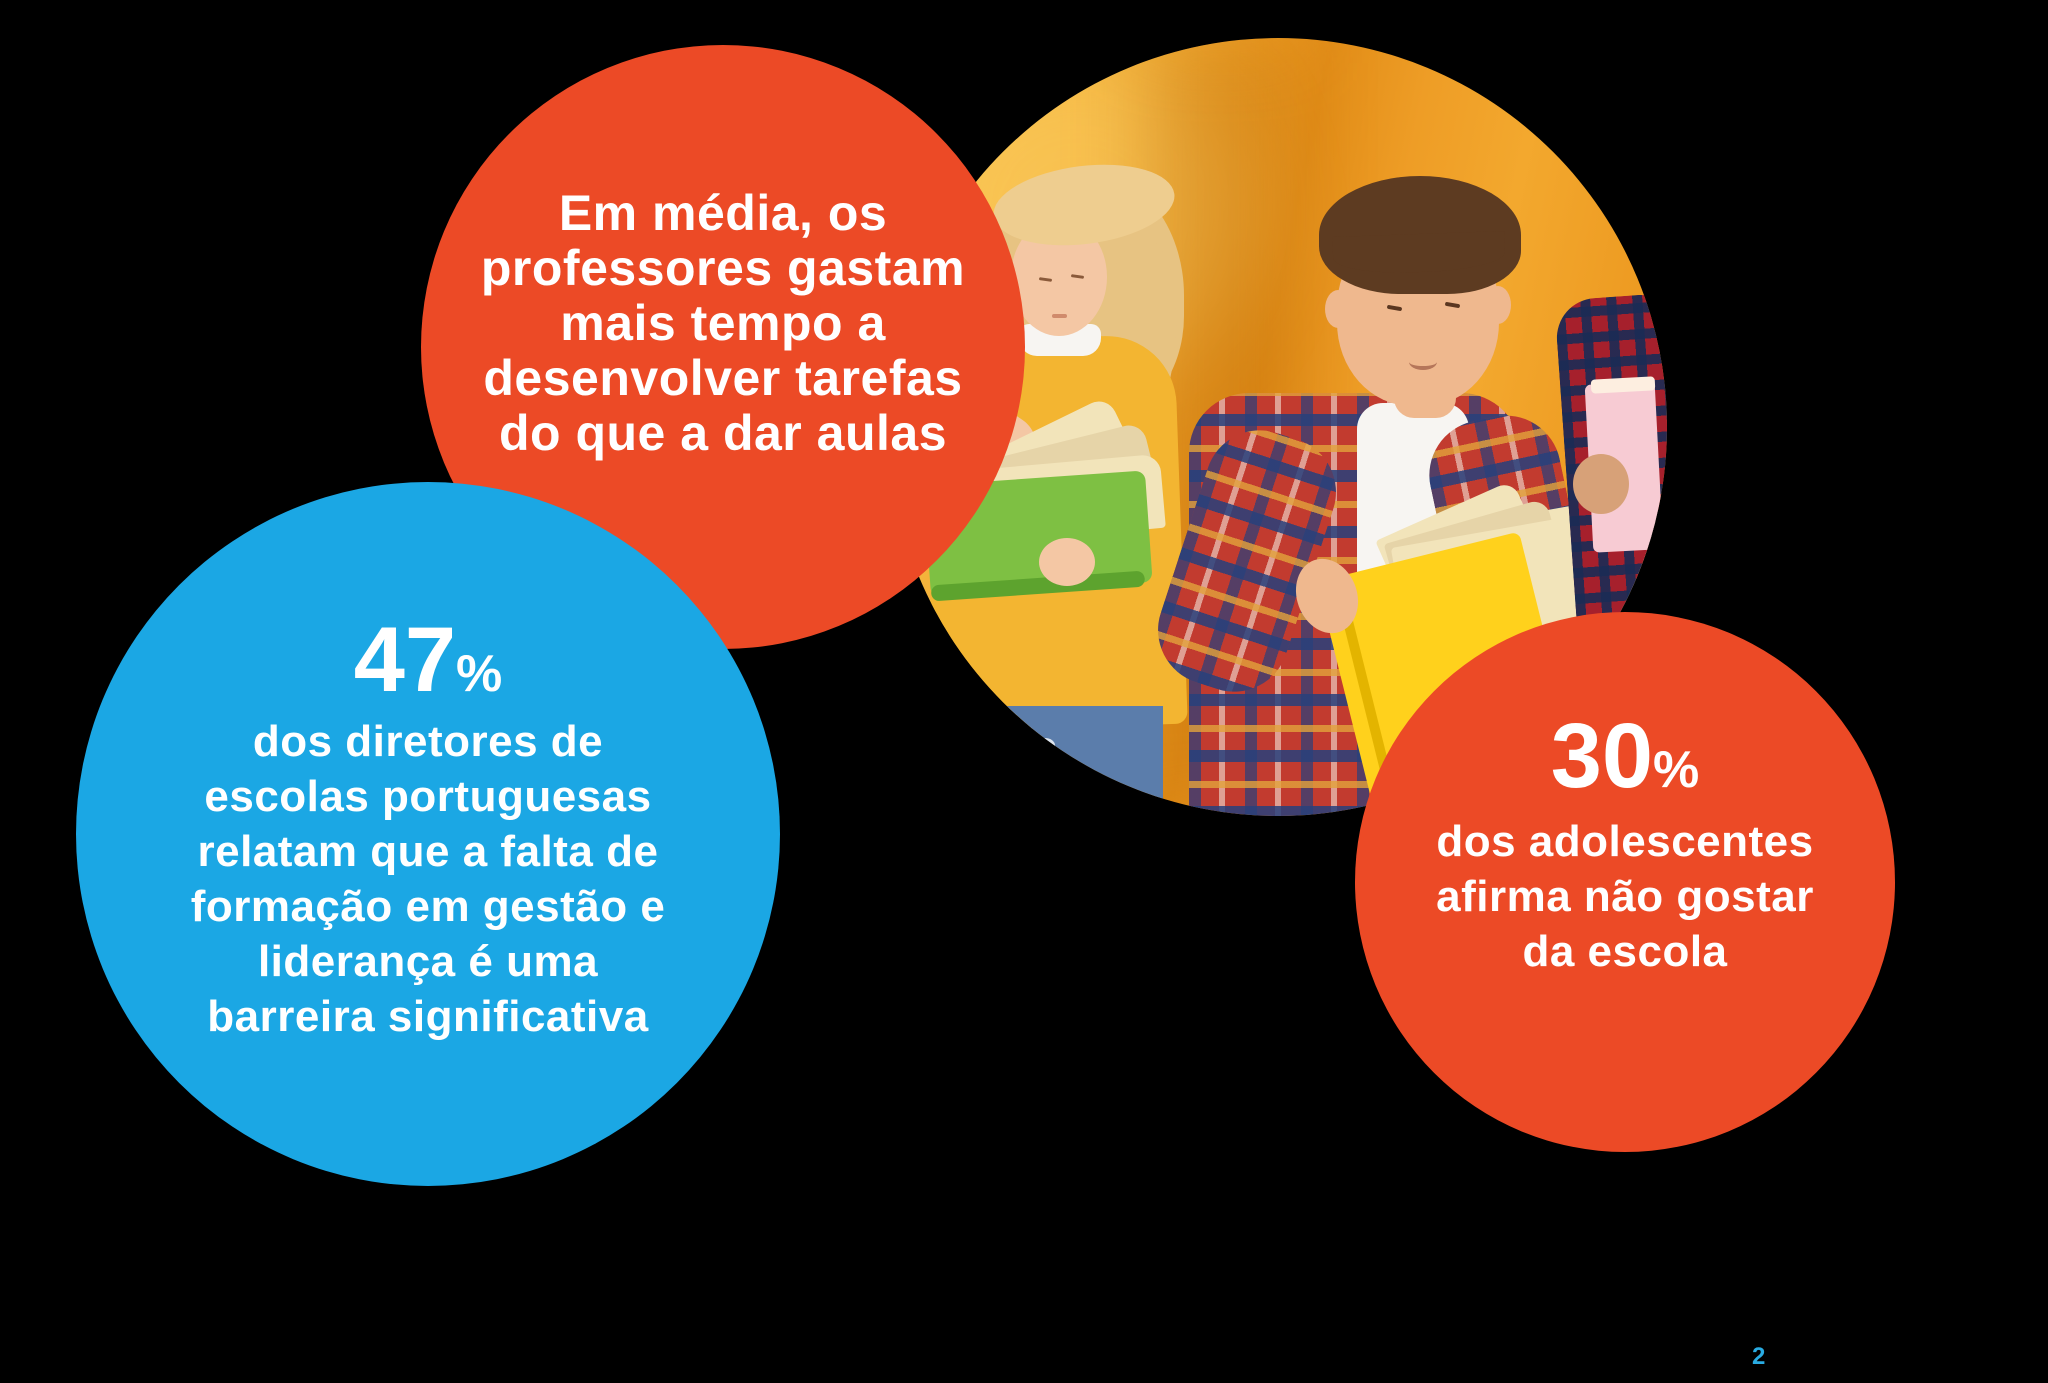  What do you see at coordinates (1601, 484) in the screenshot?
I see `third-child-hand` at bounding box center [1601, 484].